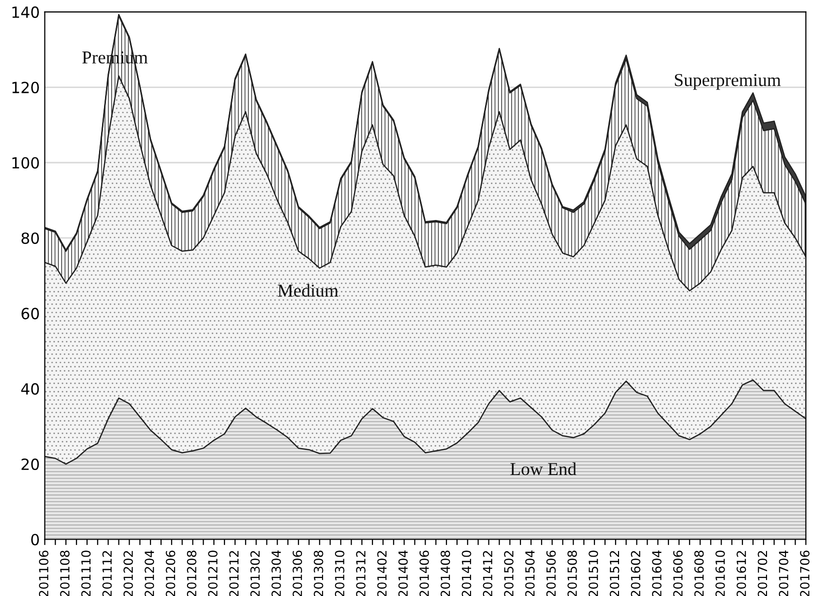 This screenshot has width=814, height=596. Describe the element at coordinates (30, 464) in the screenshot. I see `y-tick-label: 20` at that location.